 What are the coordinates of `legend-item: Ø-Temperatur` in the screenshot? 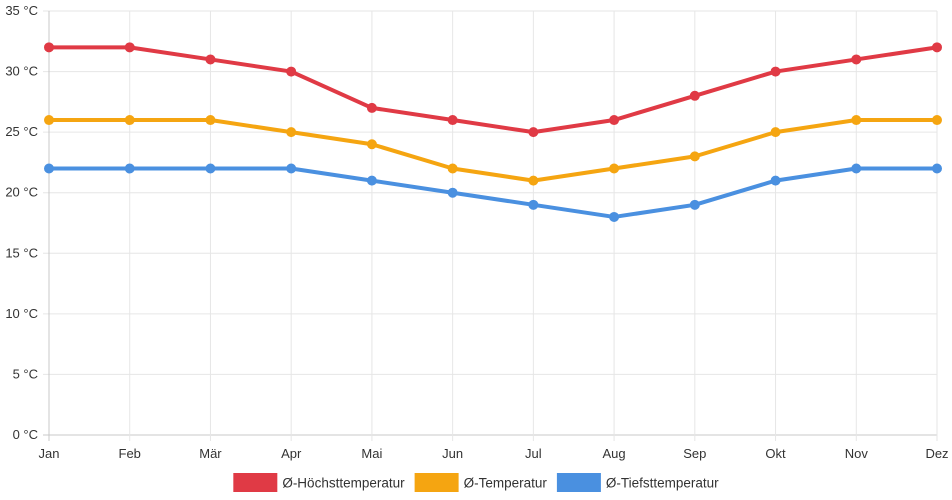 It's located at (481, 482).